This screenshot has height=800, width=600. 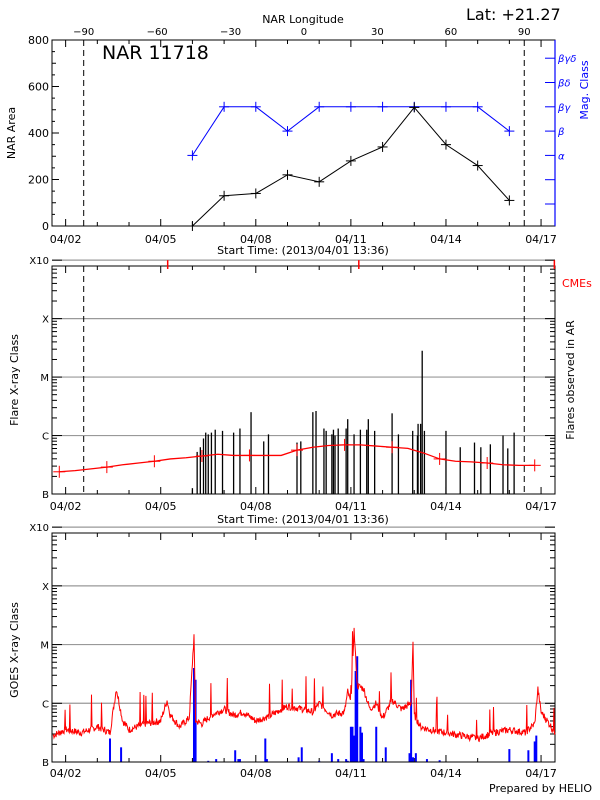 I want to click on y-tick-label: 600, so click(x=38, y=87).